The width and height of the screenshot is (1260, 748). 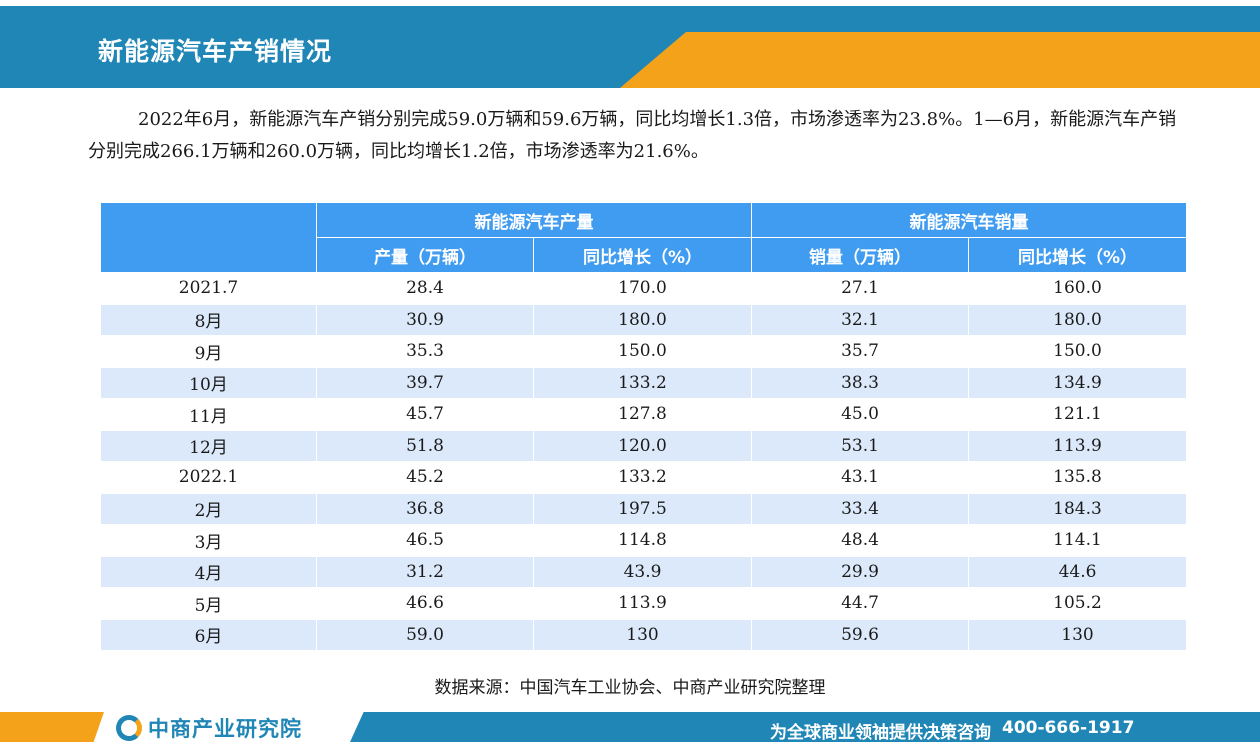 What do you see at coordinates (425, 603) in the screenshot?
I see `cell-production: 46.6` at bounding box center [425, 603].